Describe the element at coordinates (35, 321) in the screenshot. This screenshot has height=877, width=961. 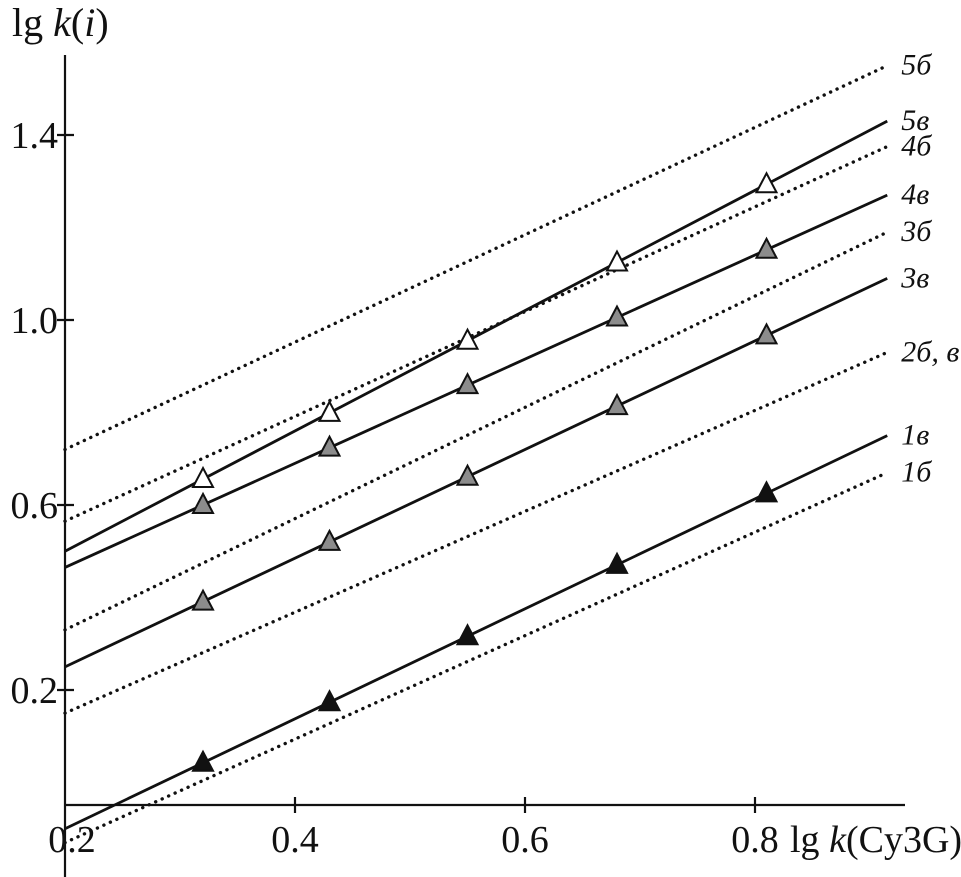
I see `y-tick-label: 1.0` at that location.